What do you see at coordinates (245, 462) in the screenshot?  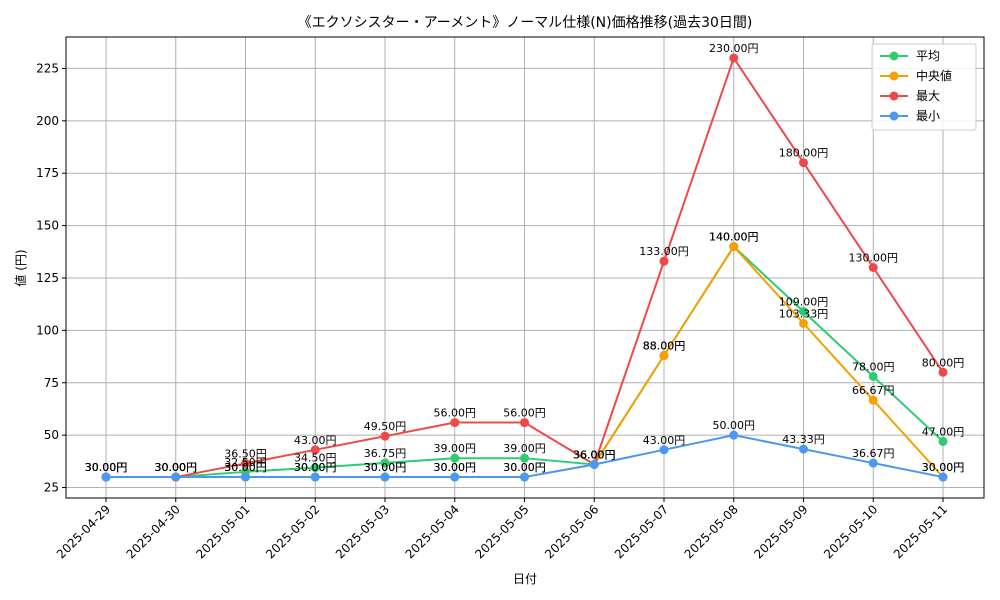 I see `data-label: 32.50円` at bounding box center [245, 462].